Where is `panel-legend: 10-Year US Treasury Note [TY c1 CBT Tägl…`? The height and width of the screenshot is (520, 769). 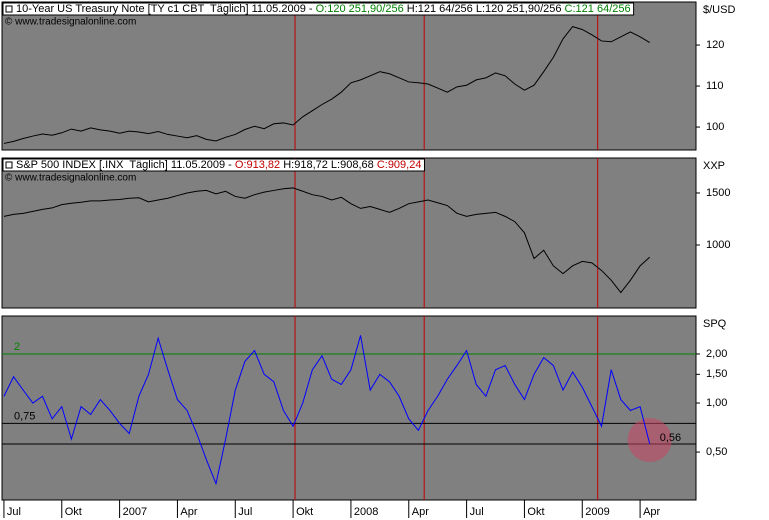
panel-legend: 10-Year US Treasury Note [TY c1 CBT Tägl… is located at coordinates (323, 9).